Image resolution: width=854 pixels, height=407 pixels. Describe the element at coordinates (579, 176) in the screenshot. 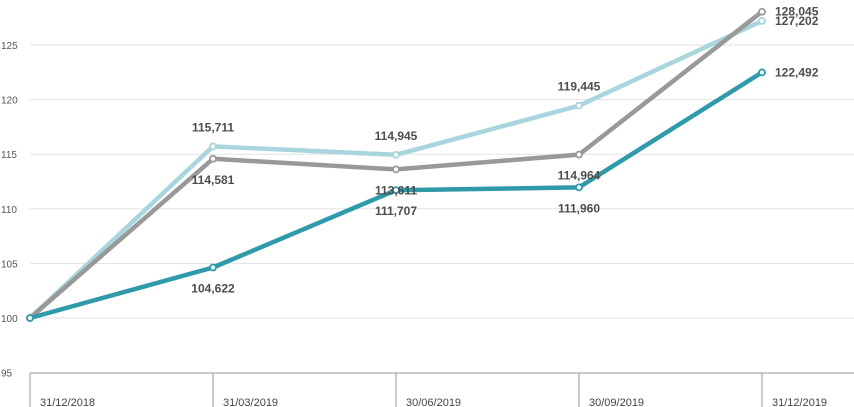

I see `data-label: 114,964` at that location.